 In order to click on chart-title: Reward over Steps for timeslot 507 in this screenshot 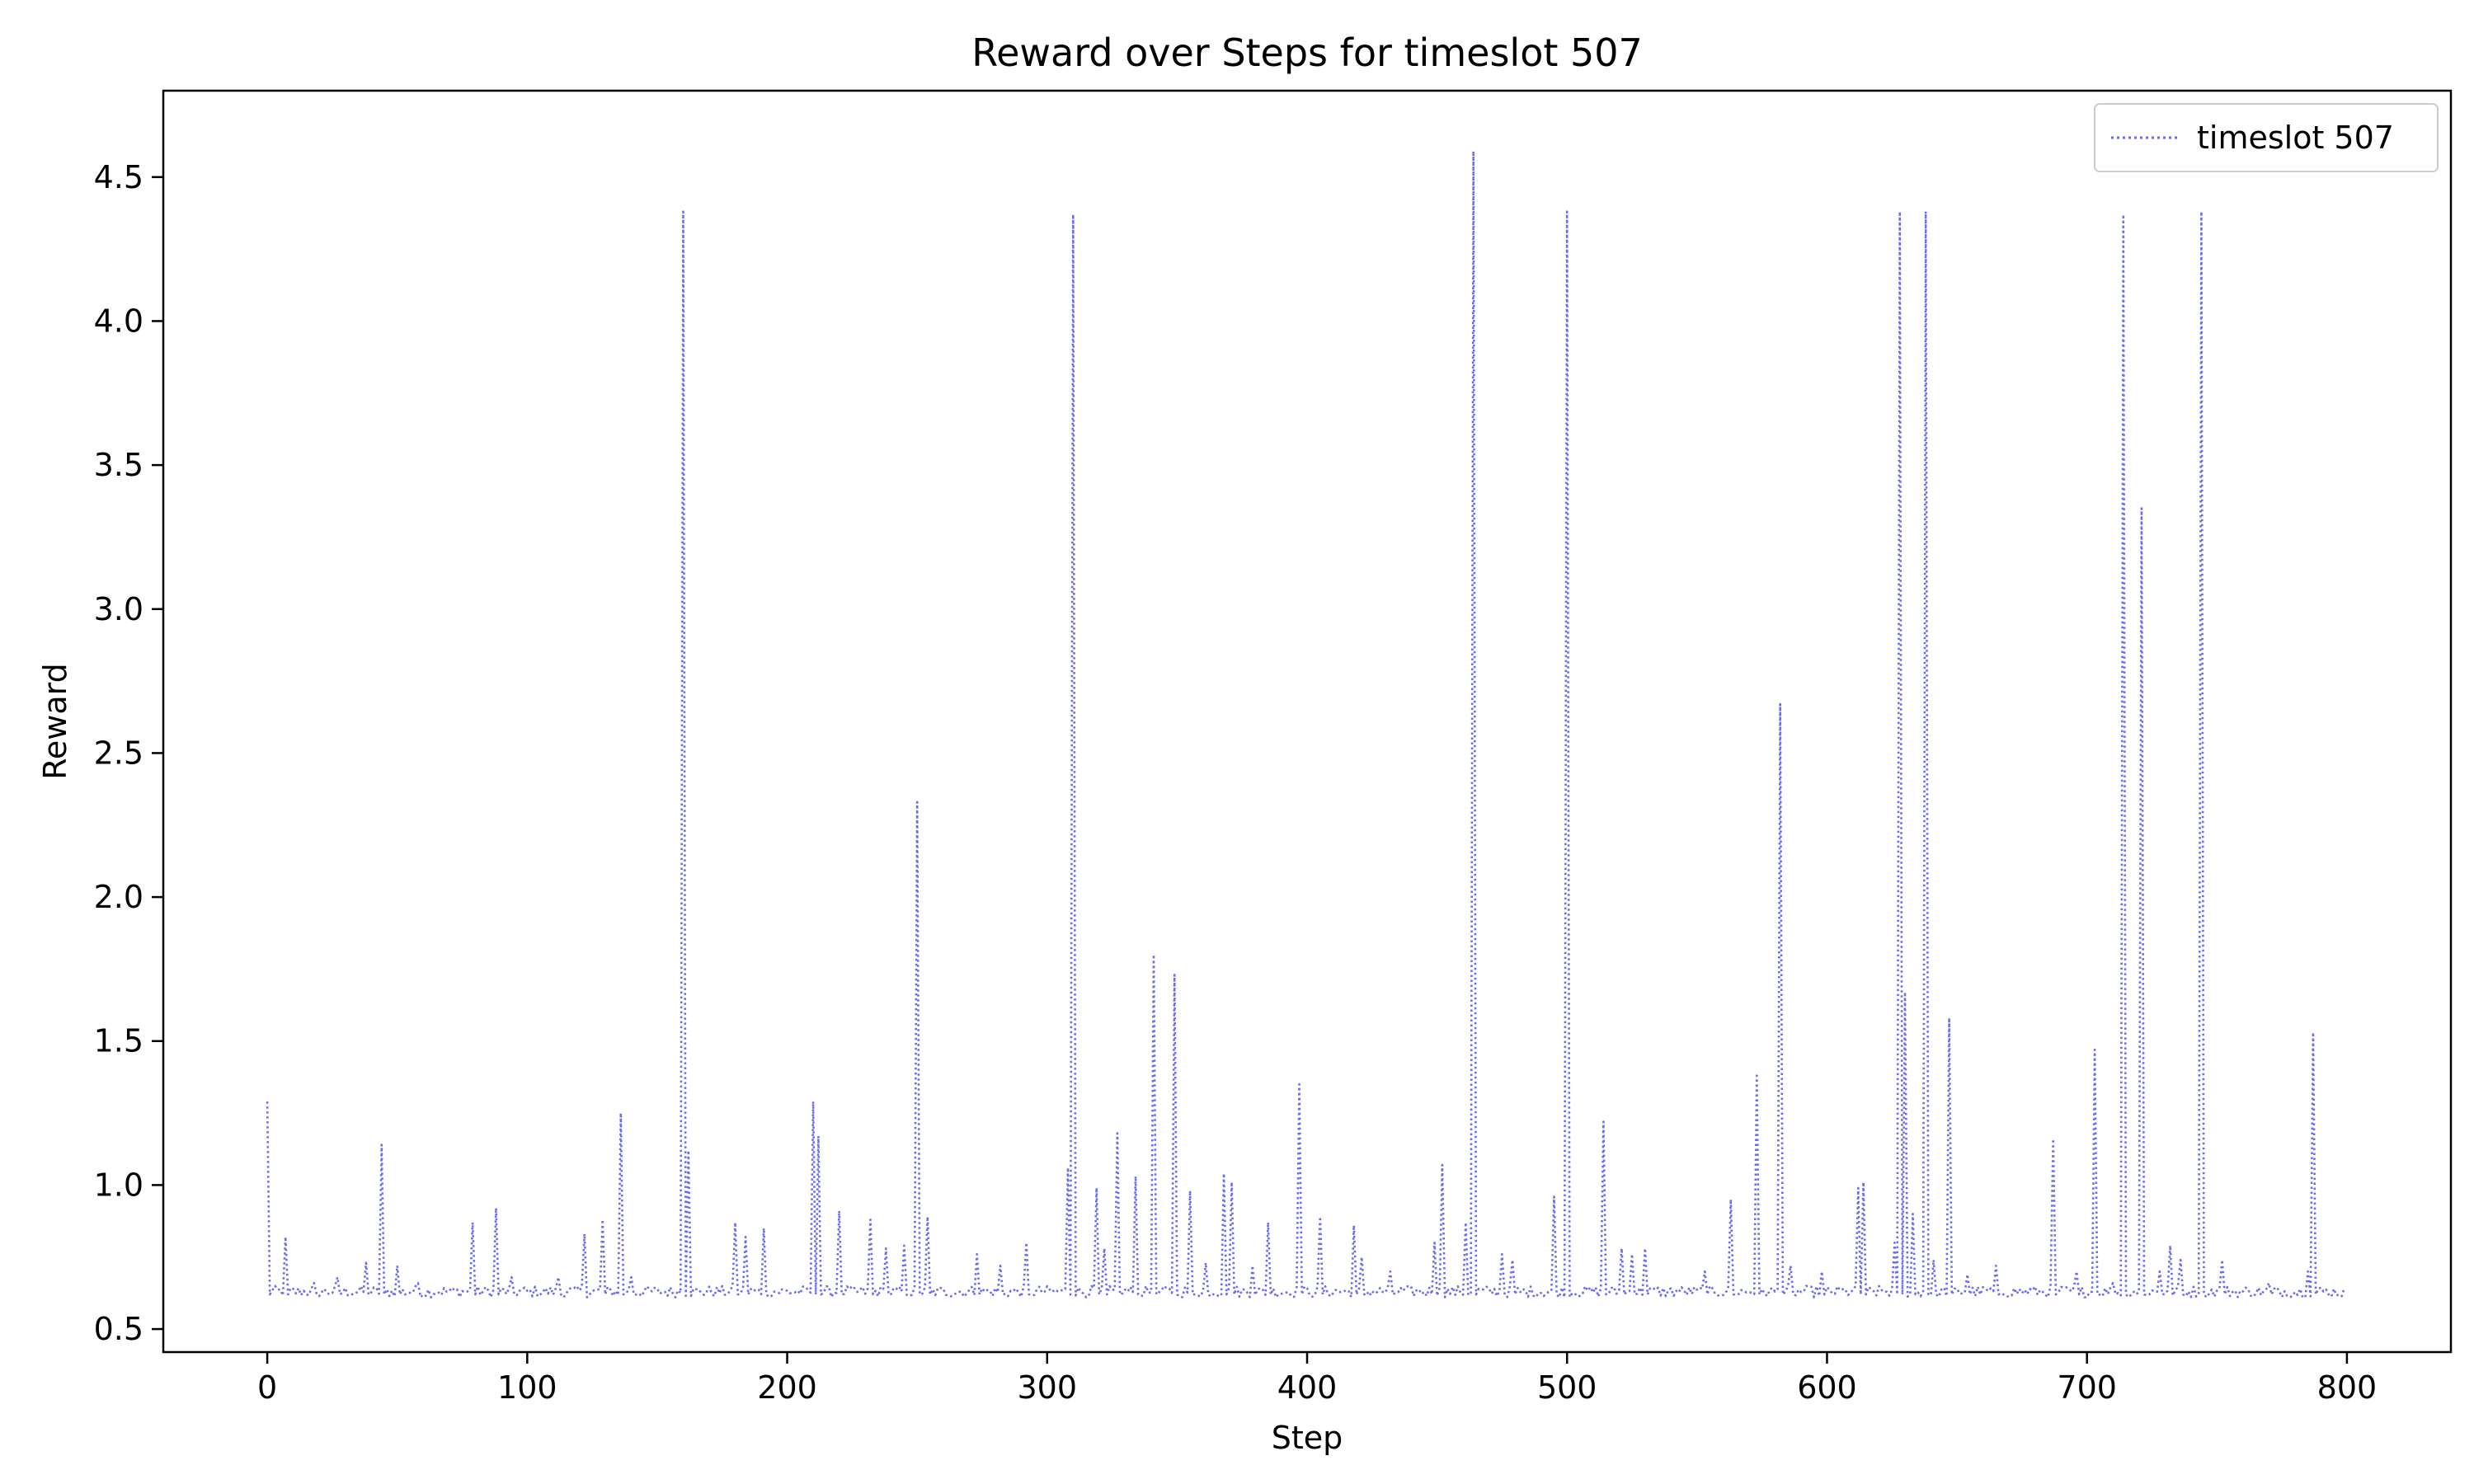, I will do `click(1307, 53)`.